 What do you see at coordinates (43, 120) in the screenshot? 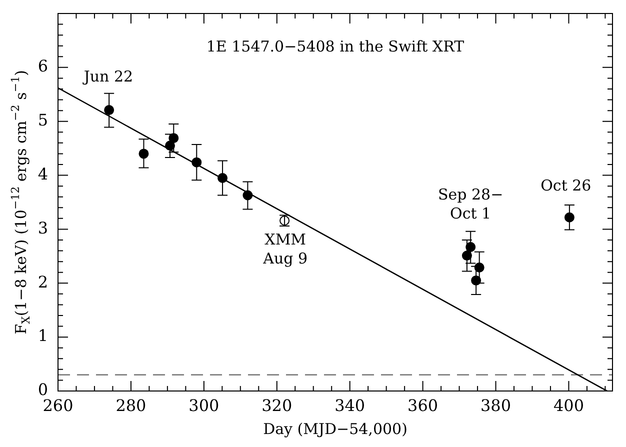
I see `y-tick-label: 5` at bounding box center [43, 120].